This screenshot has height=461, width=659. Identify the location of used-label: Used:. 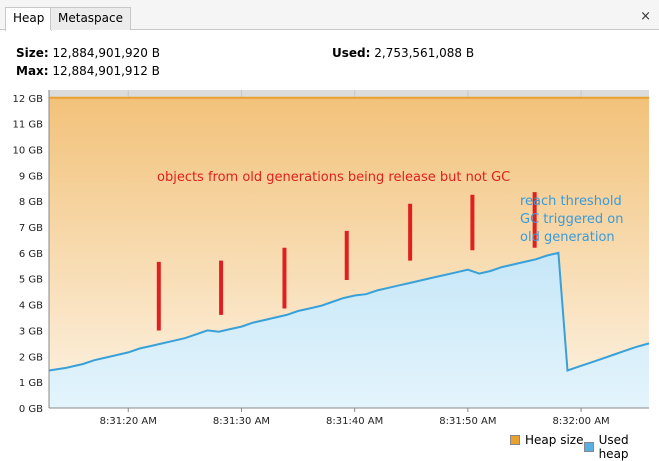
(351, 53).